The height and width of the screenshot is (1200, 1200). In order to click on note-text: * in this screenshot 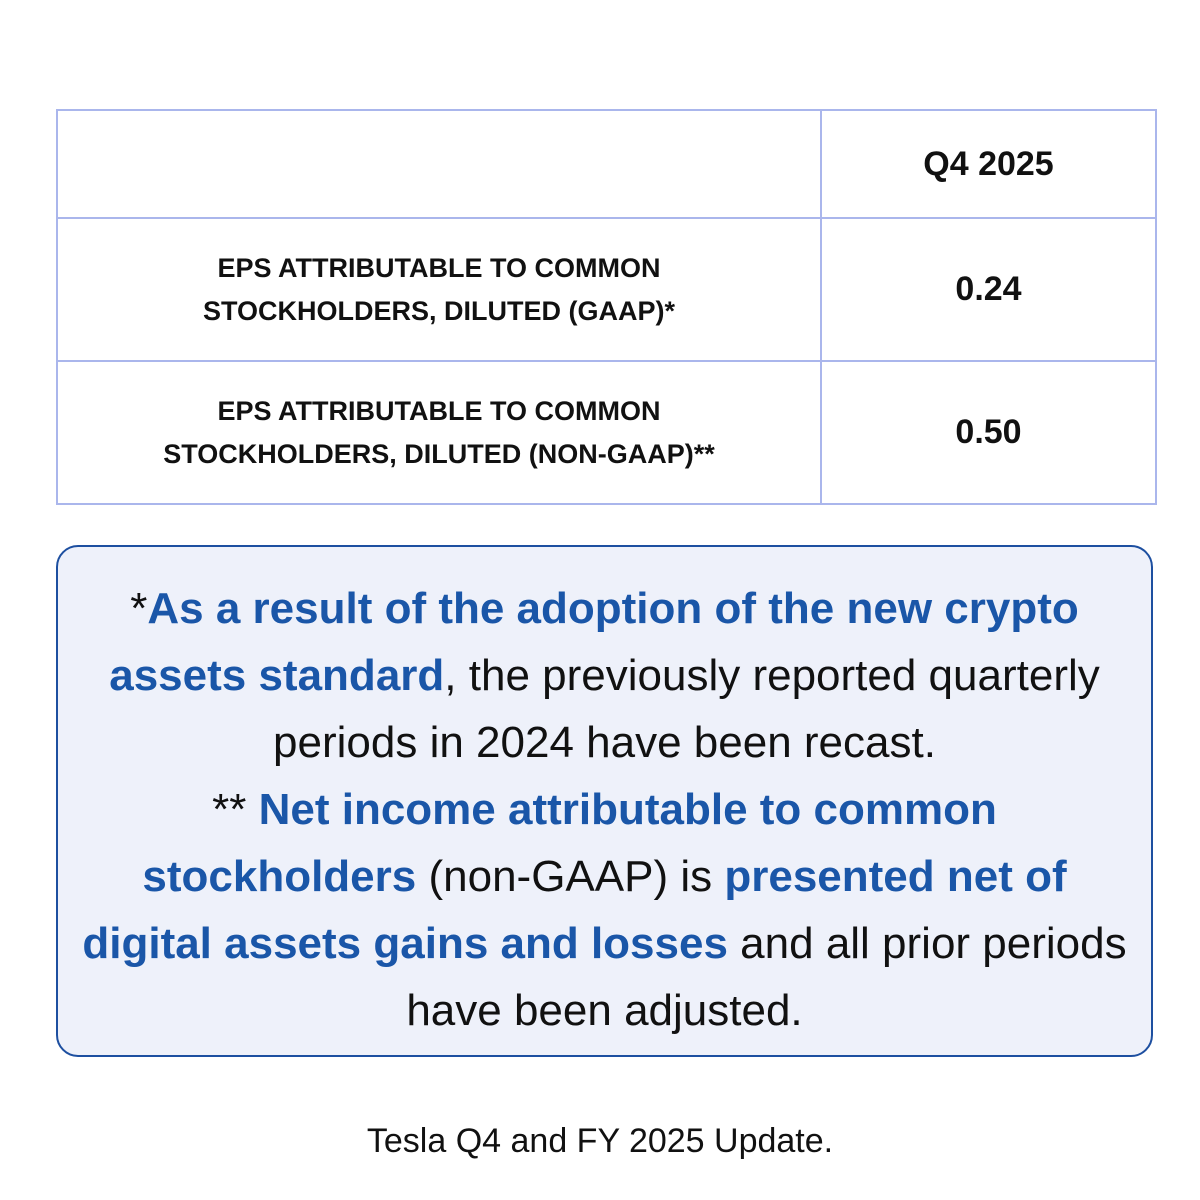, I will do `click(139, 608)`.